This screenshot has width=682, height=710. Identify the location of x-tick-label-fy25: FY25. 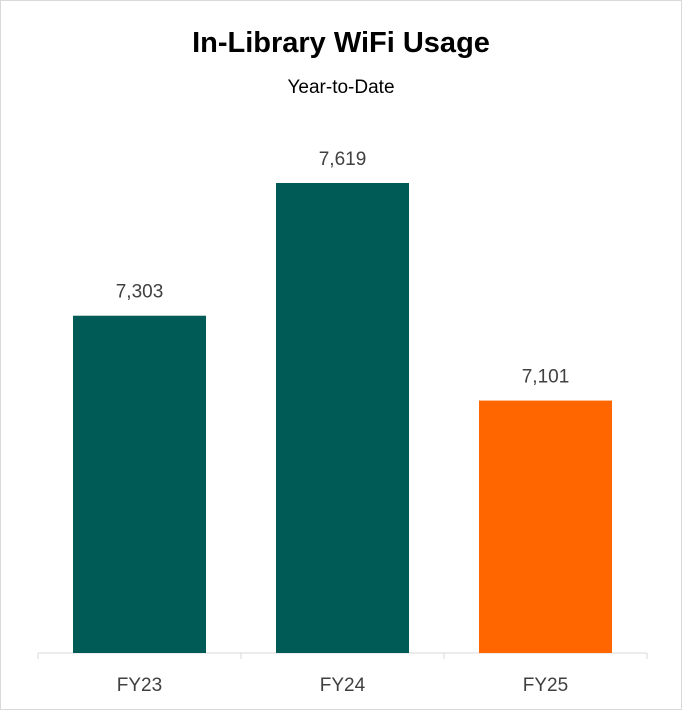
(545, 685).